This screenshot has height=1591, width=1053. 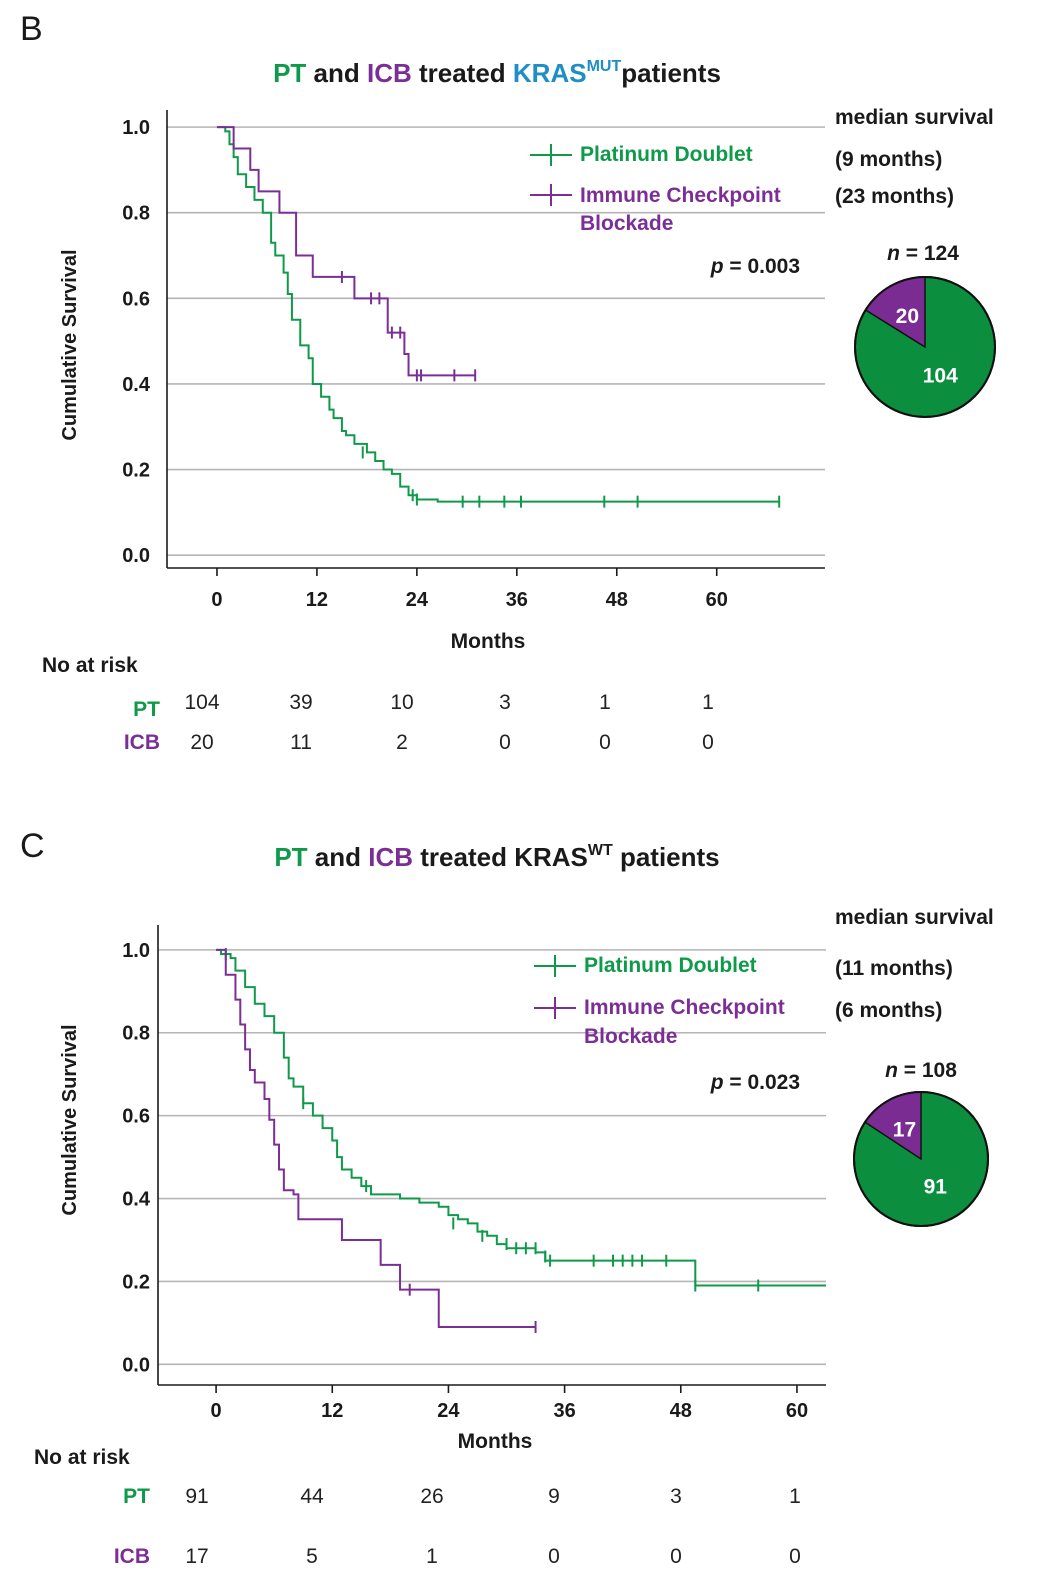 I want to click on x-ticks-b: 0 12 24 36 48 60, so click(x=469, y=589).